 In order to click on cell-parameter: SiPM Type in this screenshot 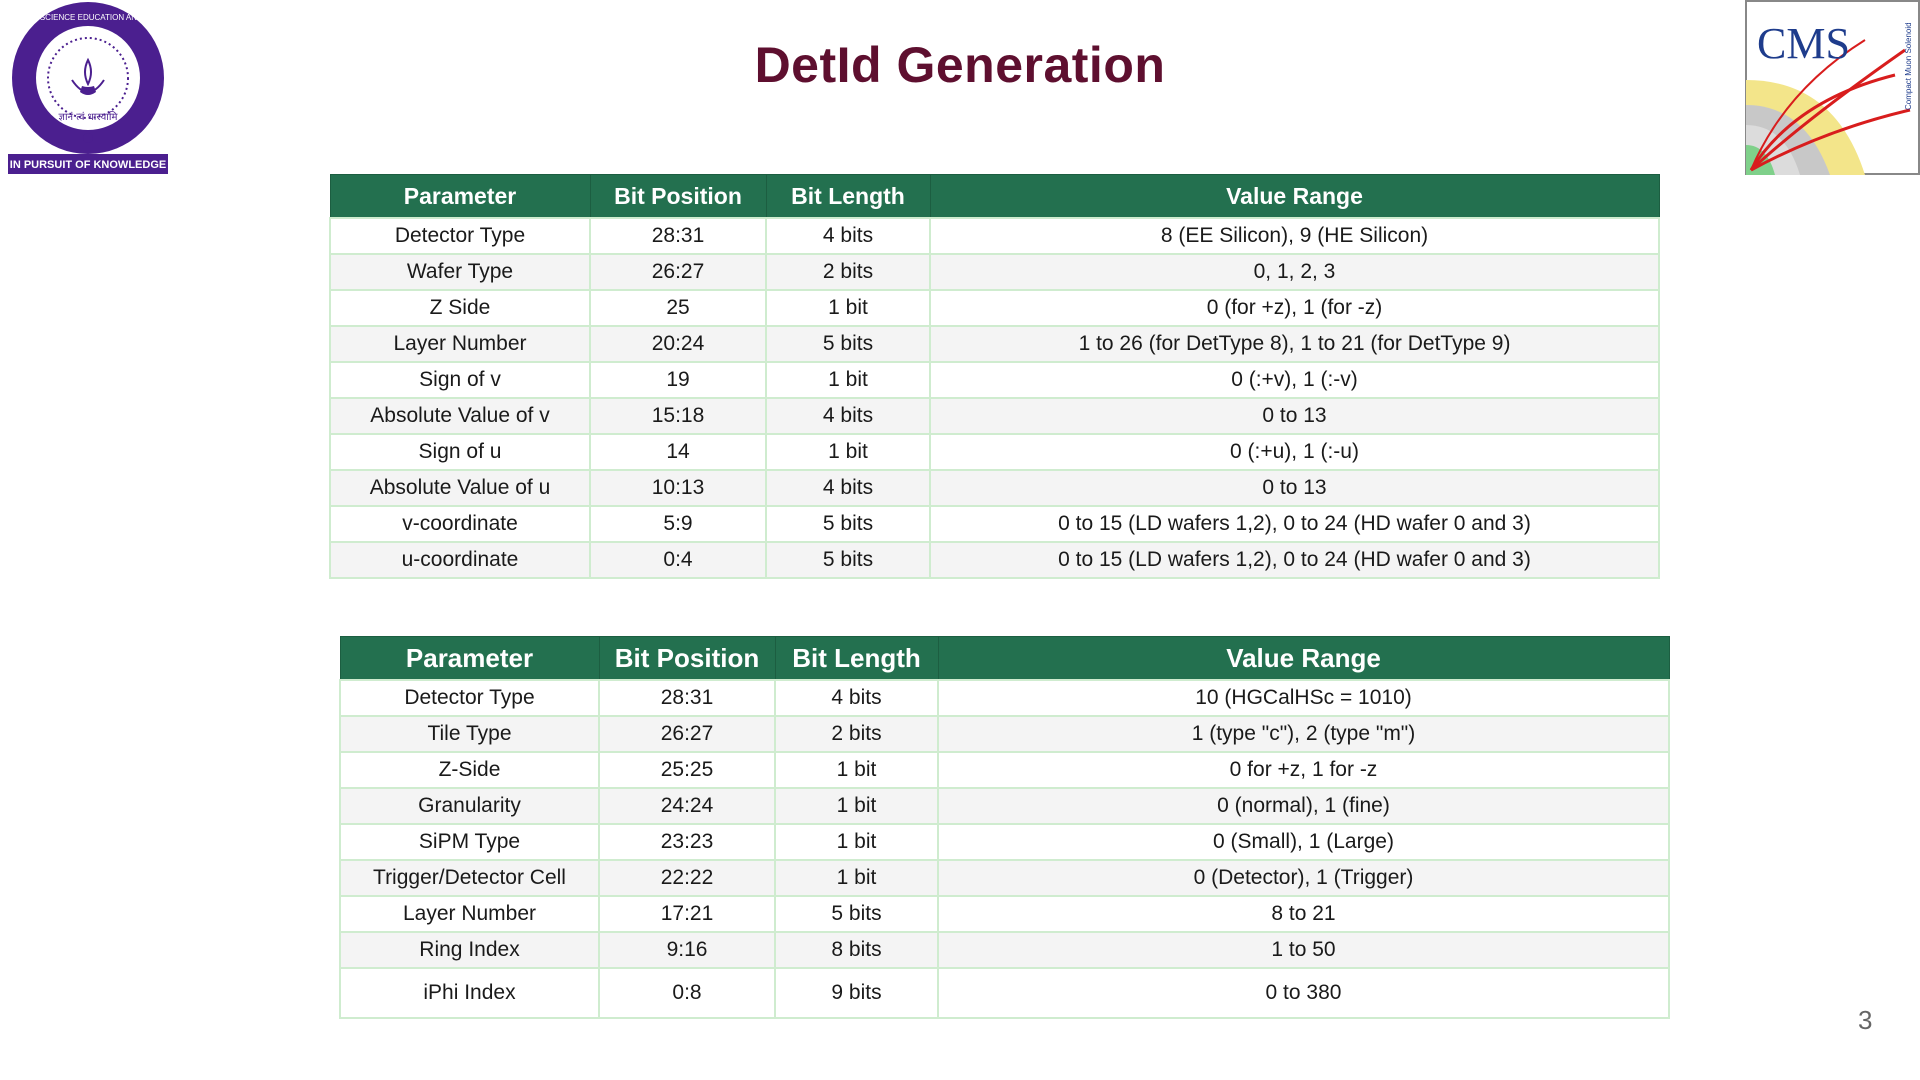, I will do `click(469, 842)`.